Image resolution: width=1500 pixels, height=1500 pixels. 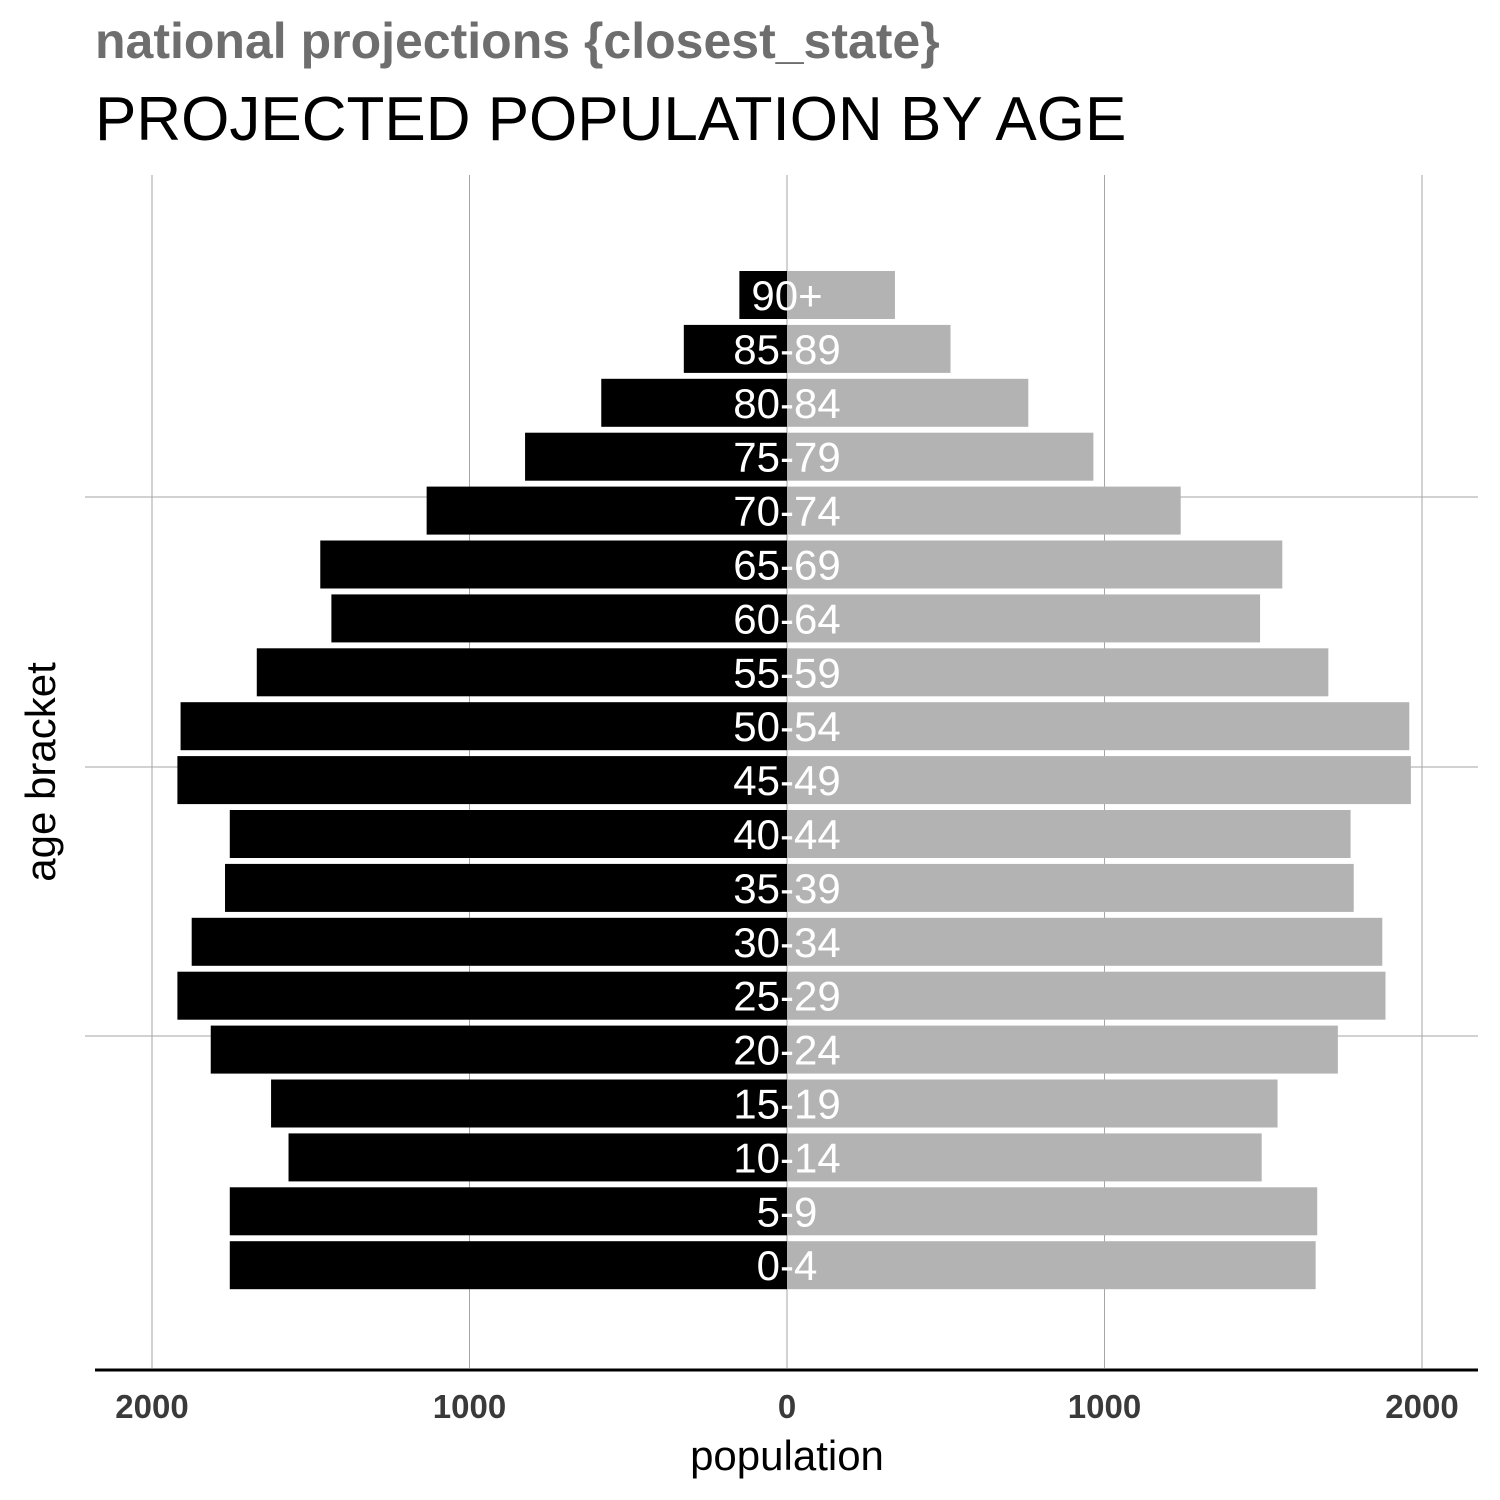 What do you see at coordinates (841, 295) in the screenshot?
I see `bar-right-90+` at bounding box center [841, 295].